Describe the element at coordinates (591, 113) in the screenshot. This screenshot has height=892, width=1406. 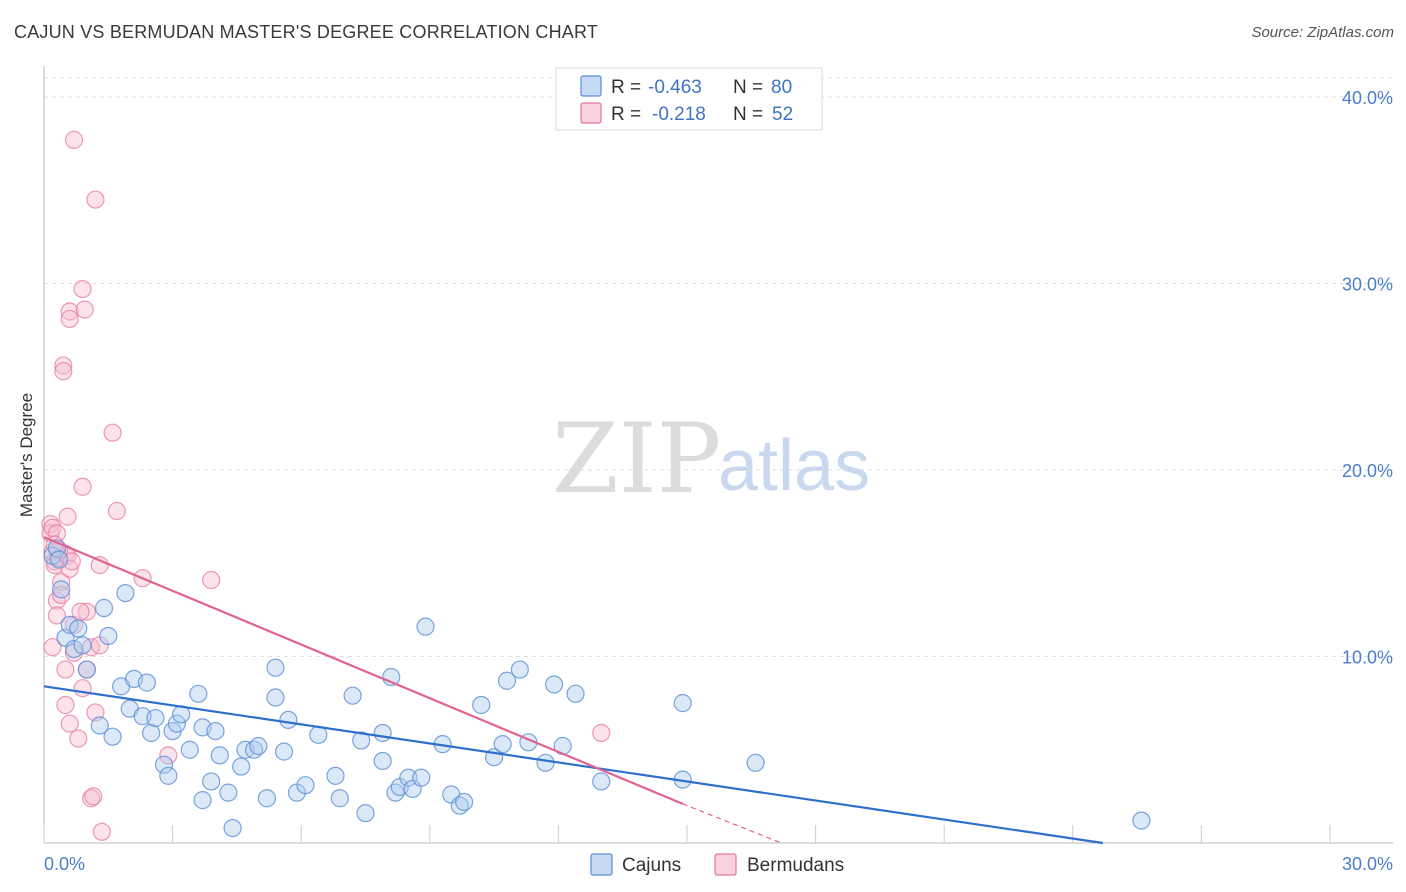
I see `legend-swatch-bermudans` at that location.